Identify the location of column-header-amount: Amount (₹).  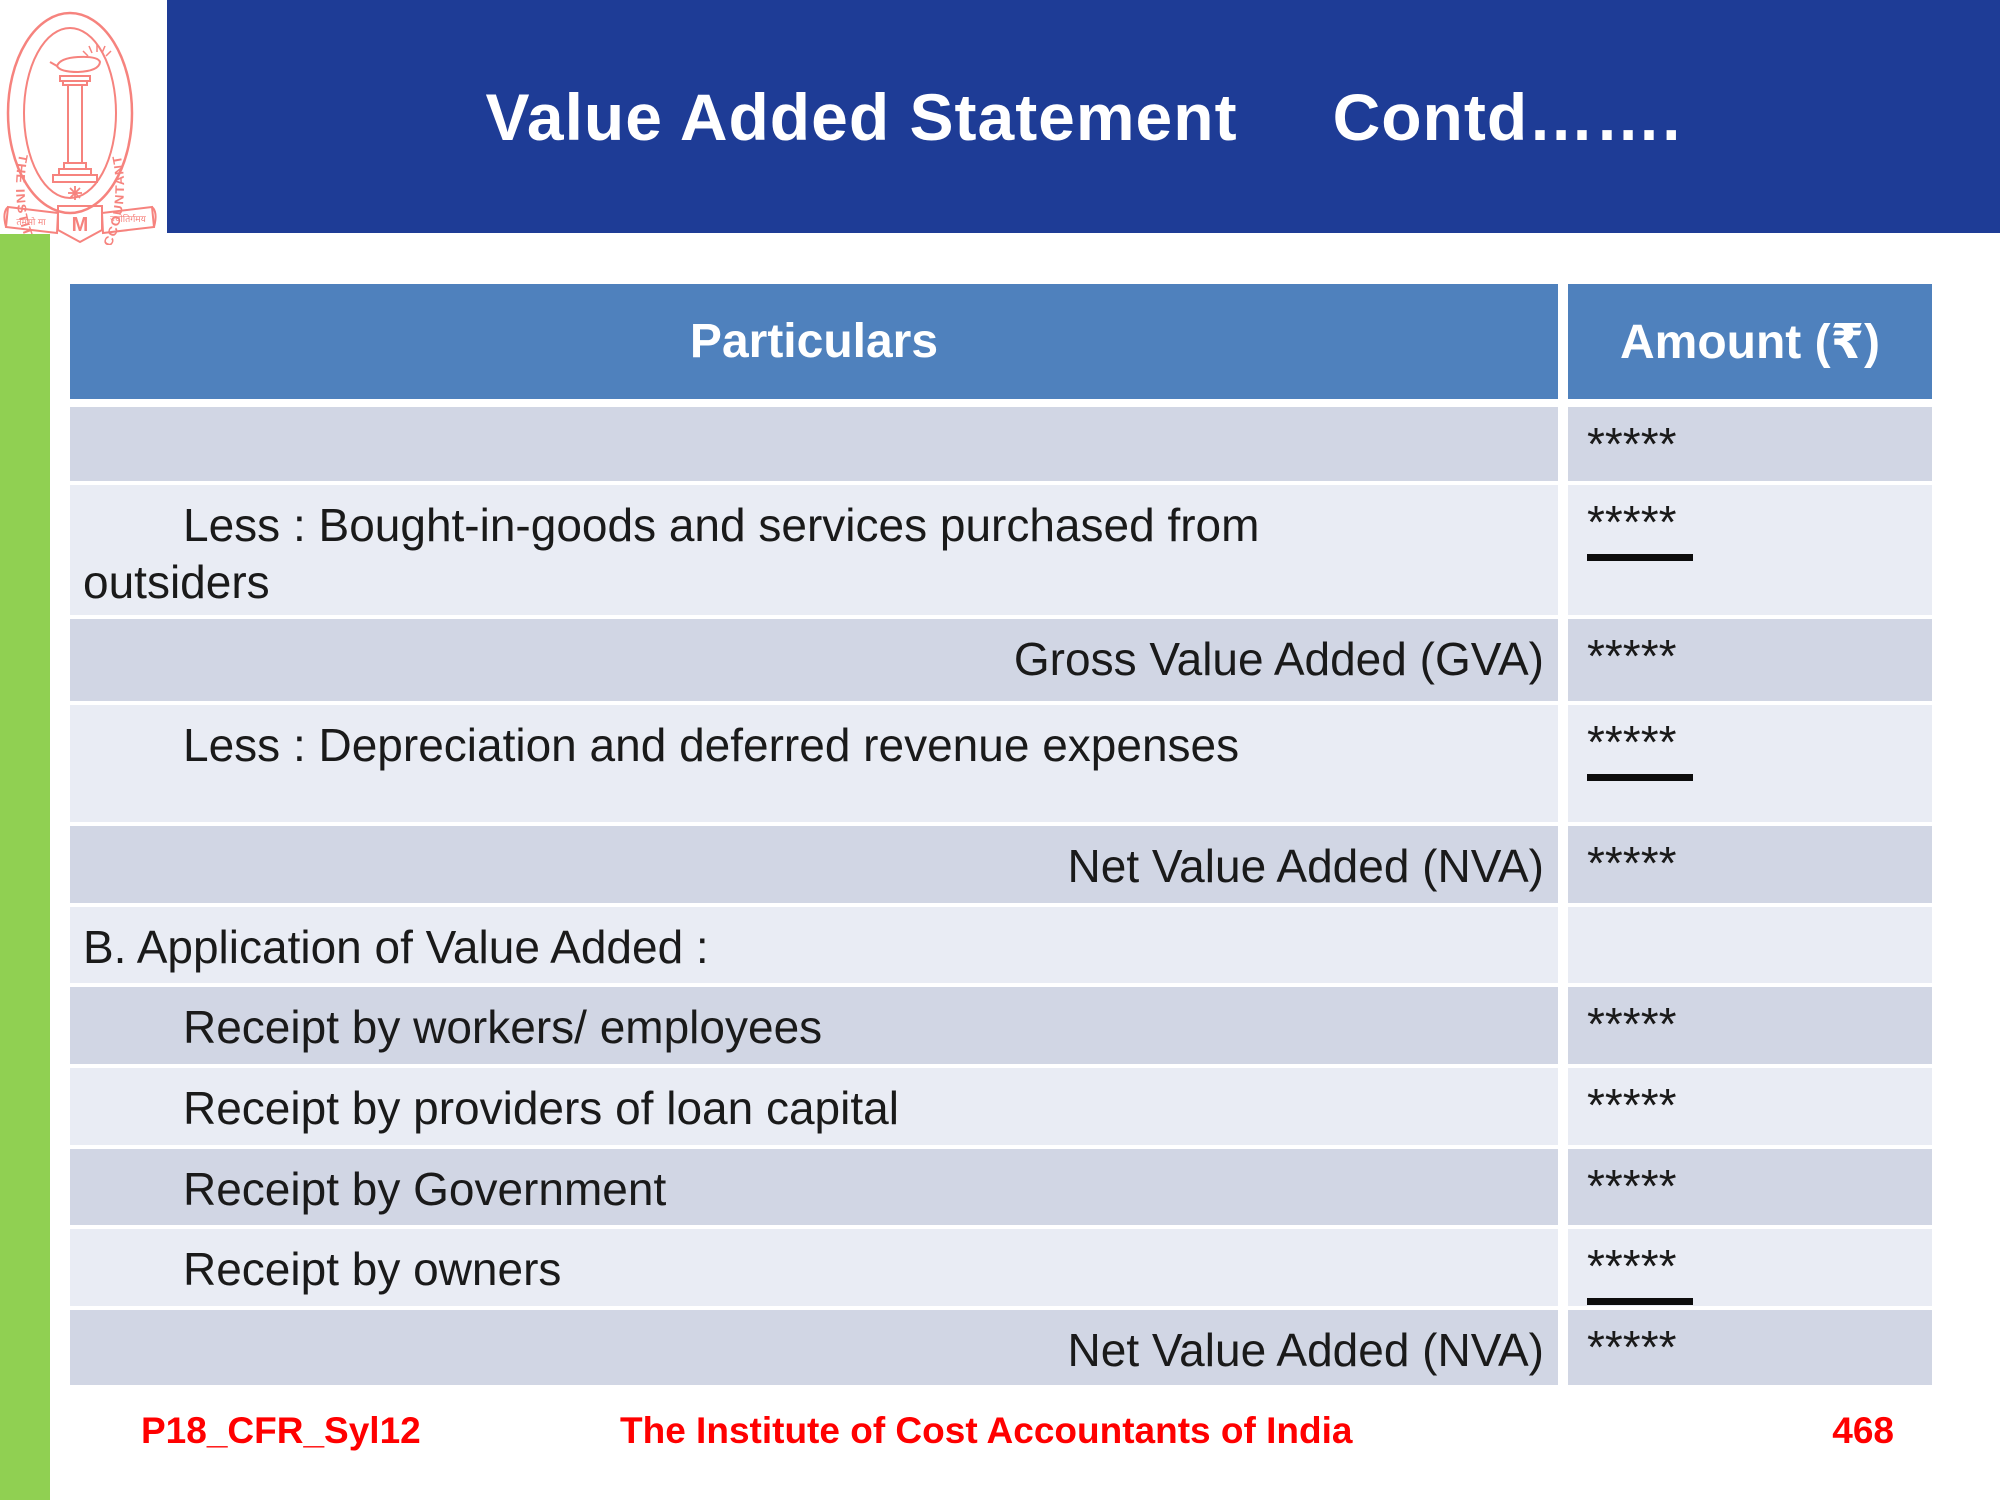
(1750, 341).